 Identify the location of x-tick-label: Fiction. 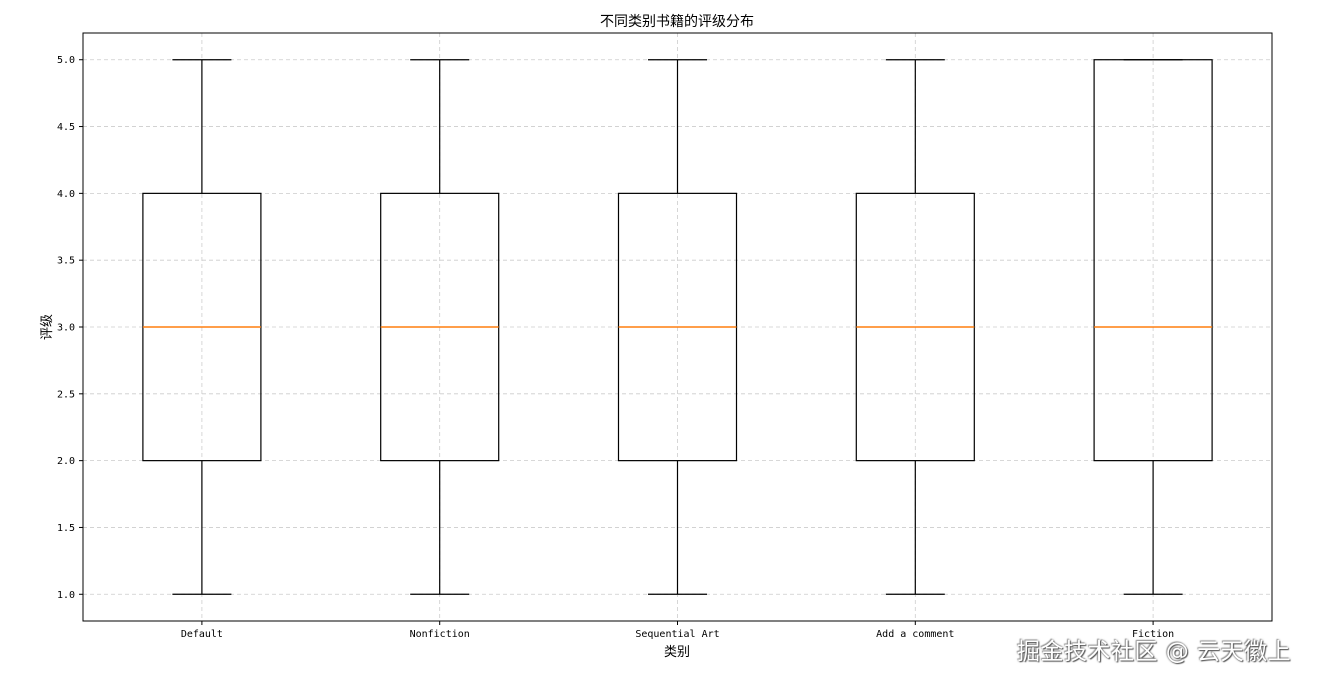
(1153, 634).